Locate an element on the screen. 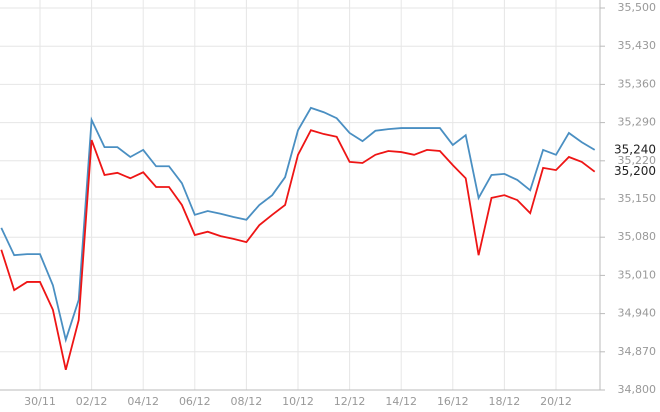 Image resolution: width=660 pixels, height=412 pixels. x-tick-label: 16/12 is located at coordinates (453, 401).